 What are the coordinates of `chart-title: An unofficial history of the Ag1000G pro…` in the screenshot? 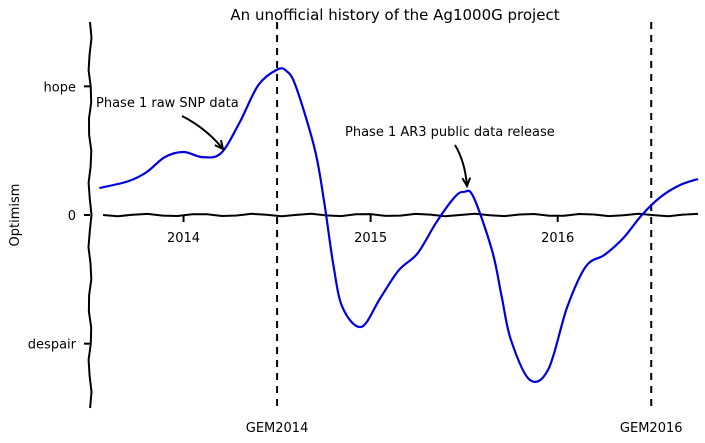 It's located at (394, 15).